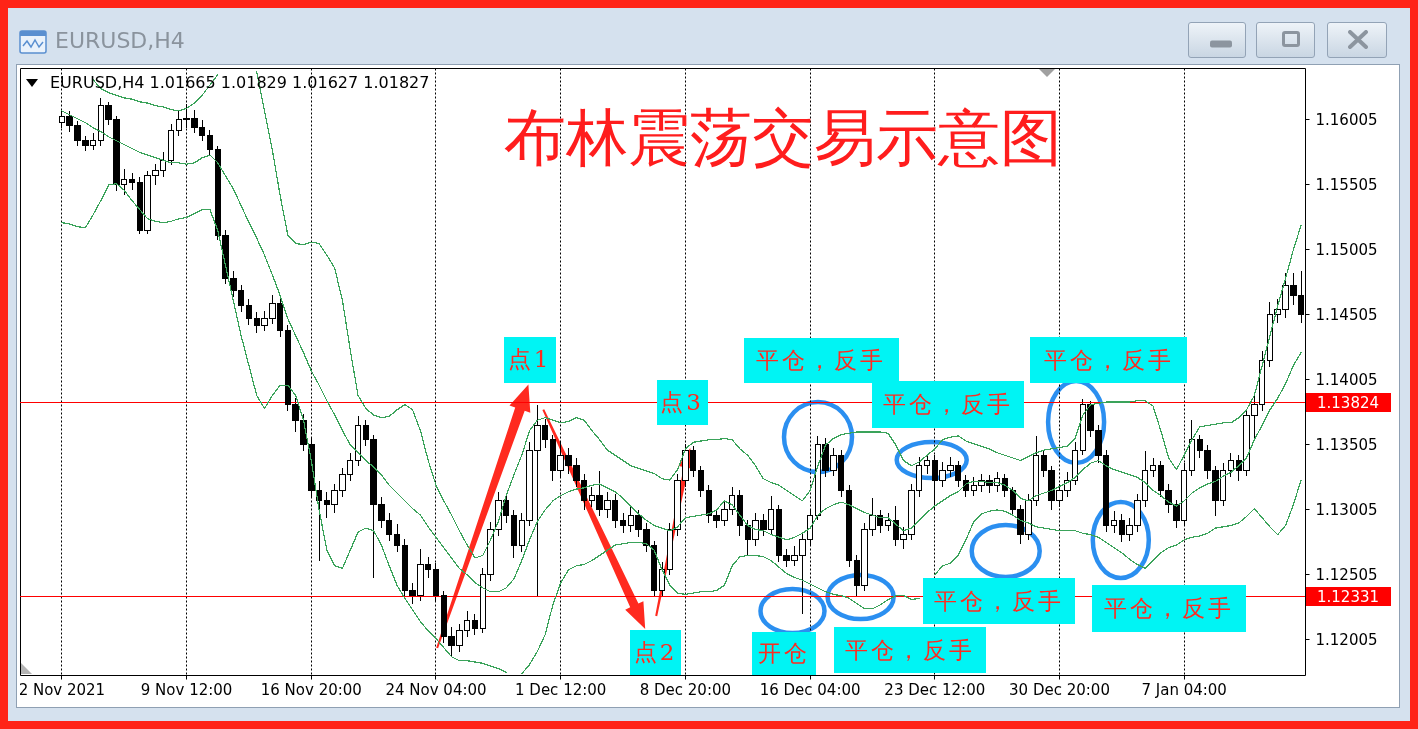 The width and height of the screenshot is (1418, 729). I want to click on text: EURUSD,H4, so click(120, 40).